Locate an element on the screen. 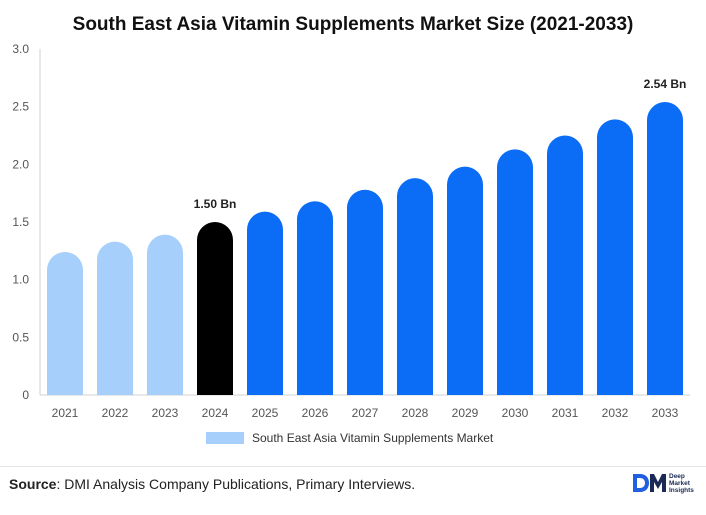 The height and width of the screenshot is (515, 706). bar-2026 is located at coordinates (315, 298).